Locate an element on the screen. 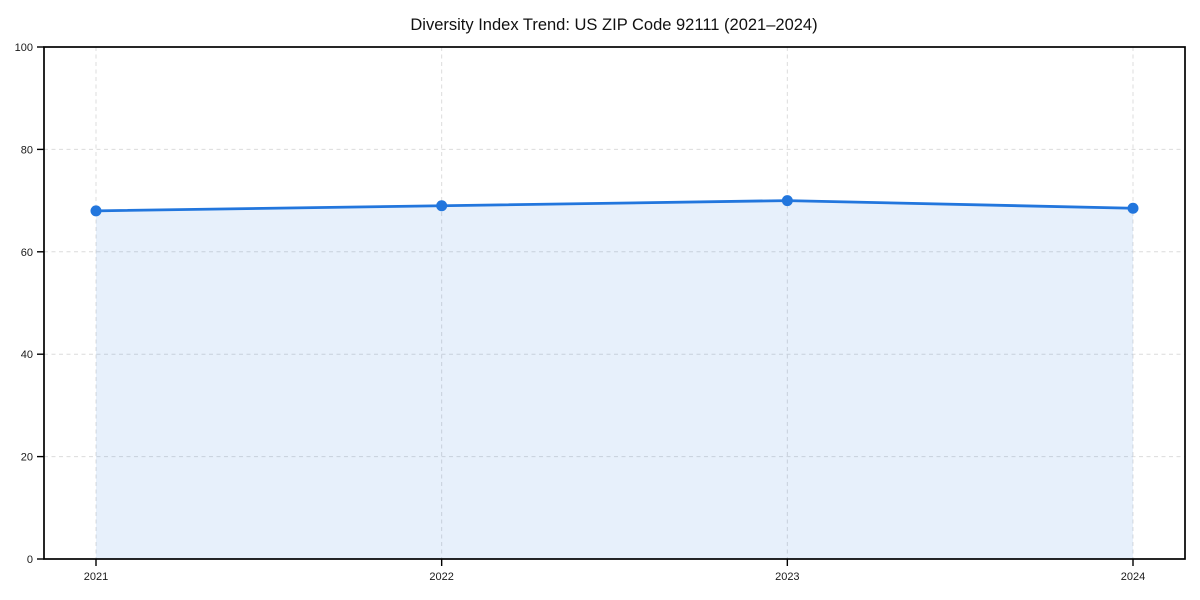 The image size is (1200, 600). y-tick-label: 40 is located at coordinates (27, 355).